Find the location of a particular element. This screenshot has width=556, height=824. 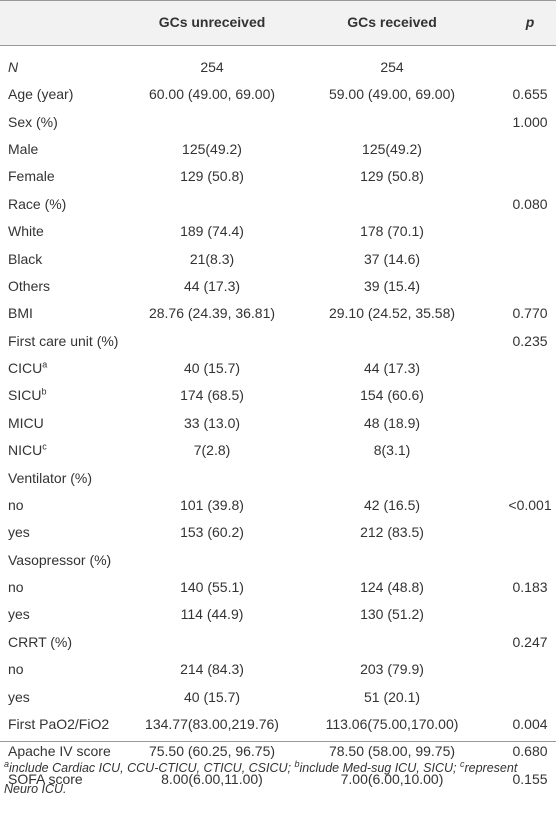

p-value: 0.247 is located at coordinates (530, 641).